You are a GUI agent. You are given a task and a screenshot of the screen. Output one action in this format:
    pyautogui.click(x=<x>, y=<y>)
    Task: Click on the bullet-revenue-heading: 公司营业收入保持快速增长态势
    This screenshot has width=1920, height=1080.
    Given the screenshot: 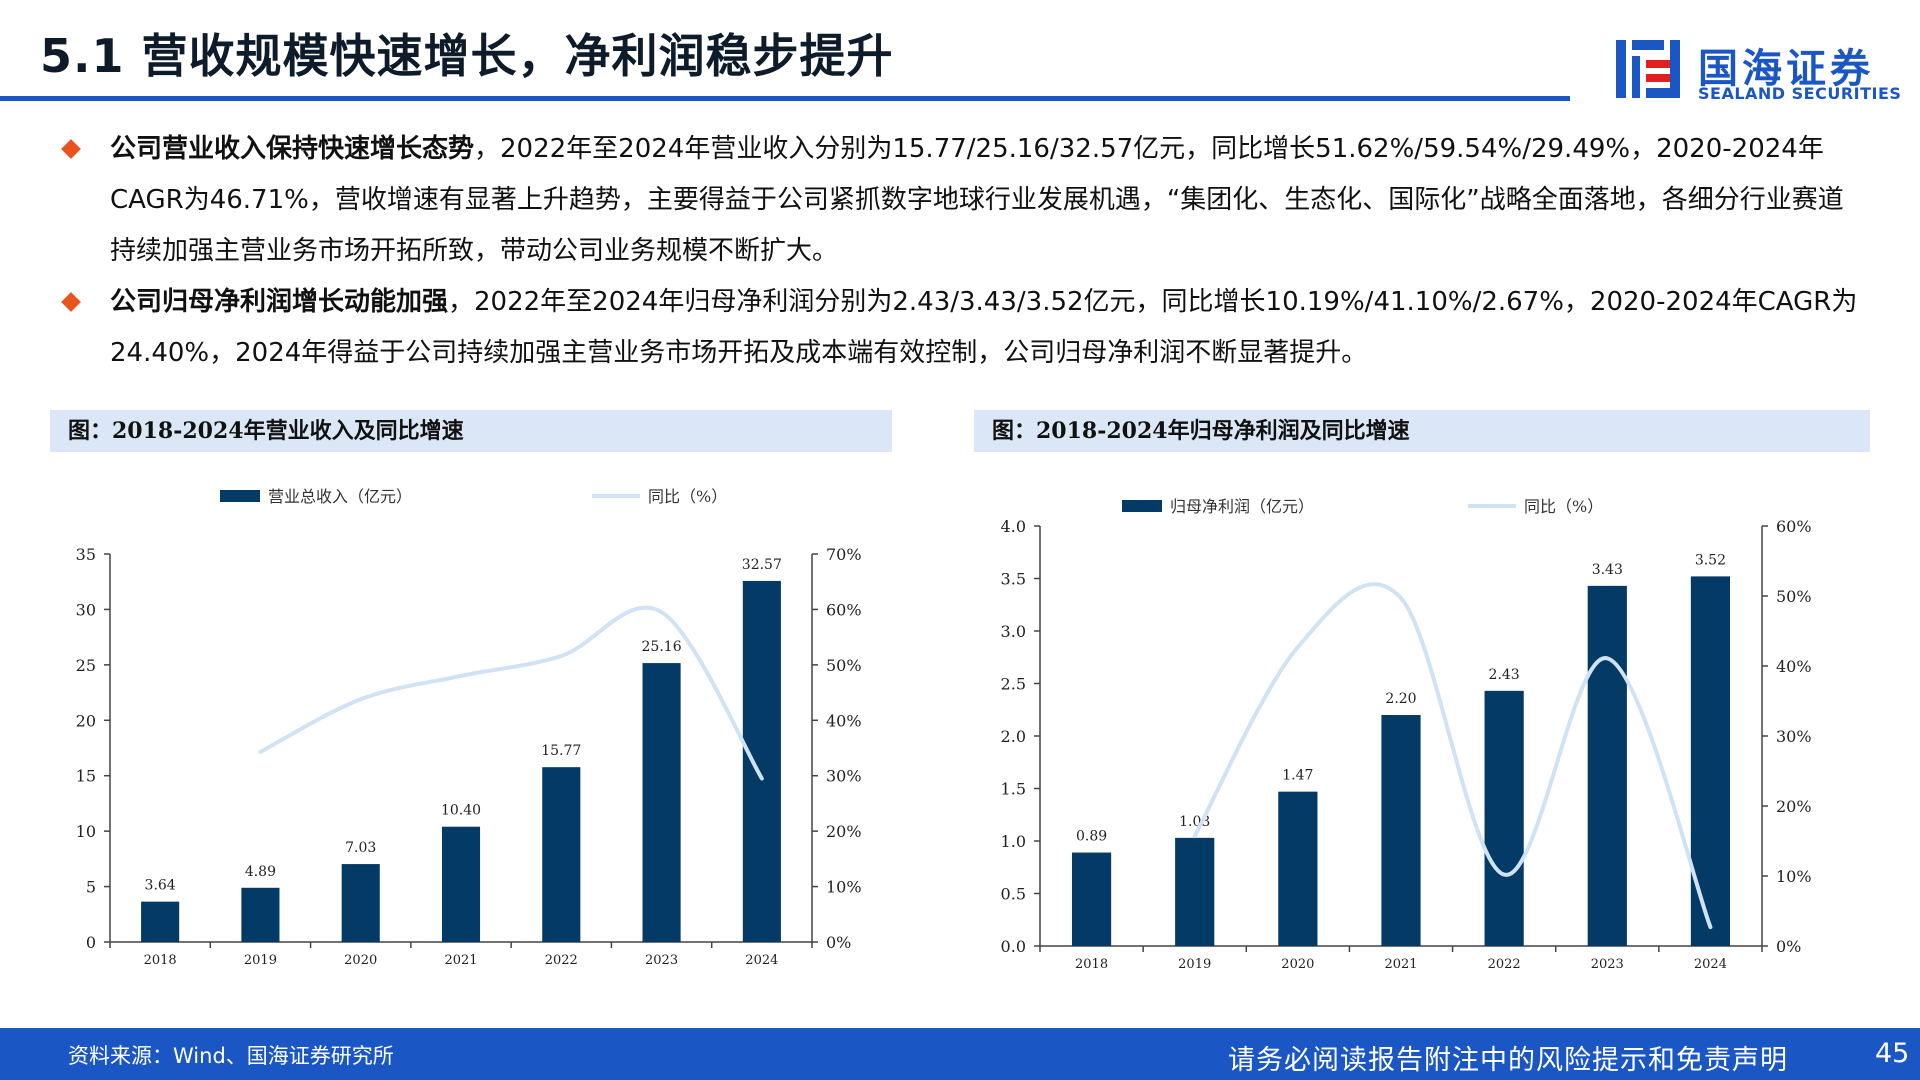 What is the action you would take?
    pyautogui.click(x=292, y=149)
    